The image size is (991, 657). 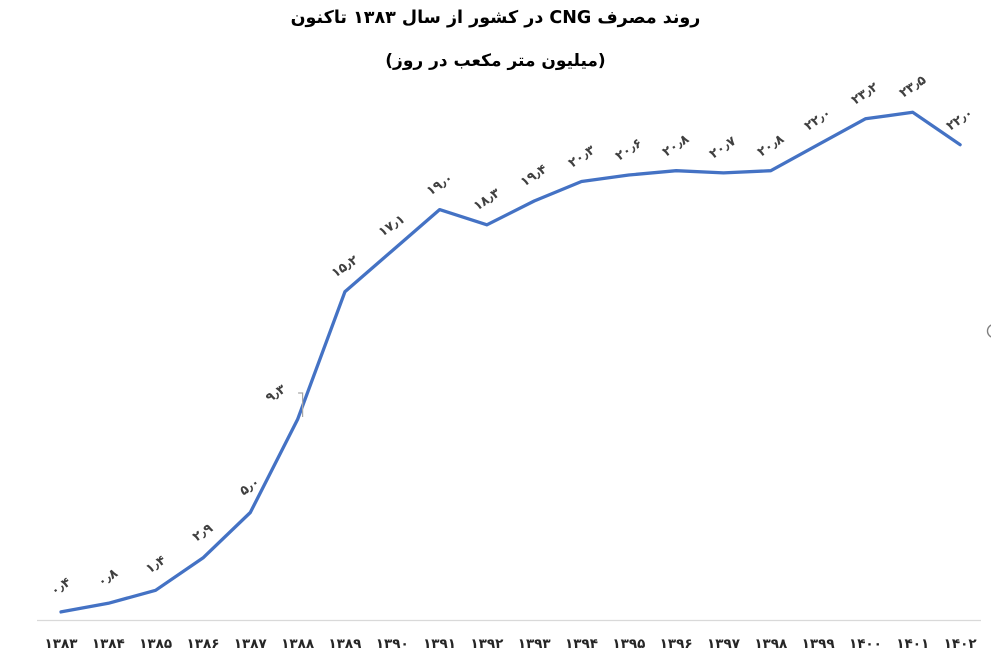 What do you see at coordinates (440, 644) in the screenshot?
I see `x-axis-label-1391: ۱۳۹۱` at bounding box center [440, 644].